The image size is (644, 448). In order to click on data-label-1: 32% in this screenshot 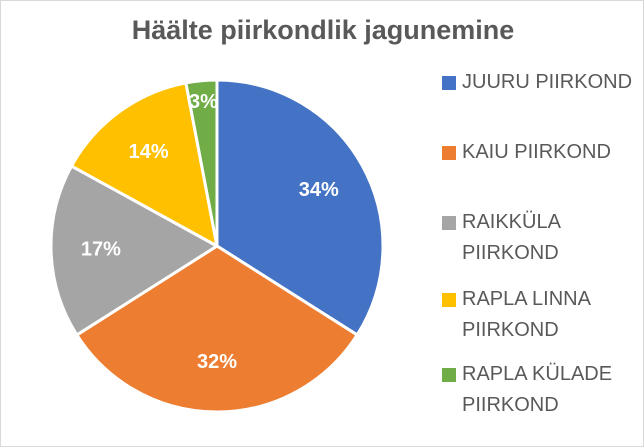, I will do `click(217, 362)`.